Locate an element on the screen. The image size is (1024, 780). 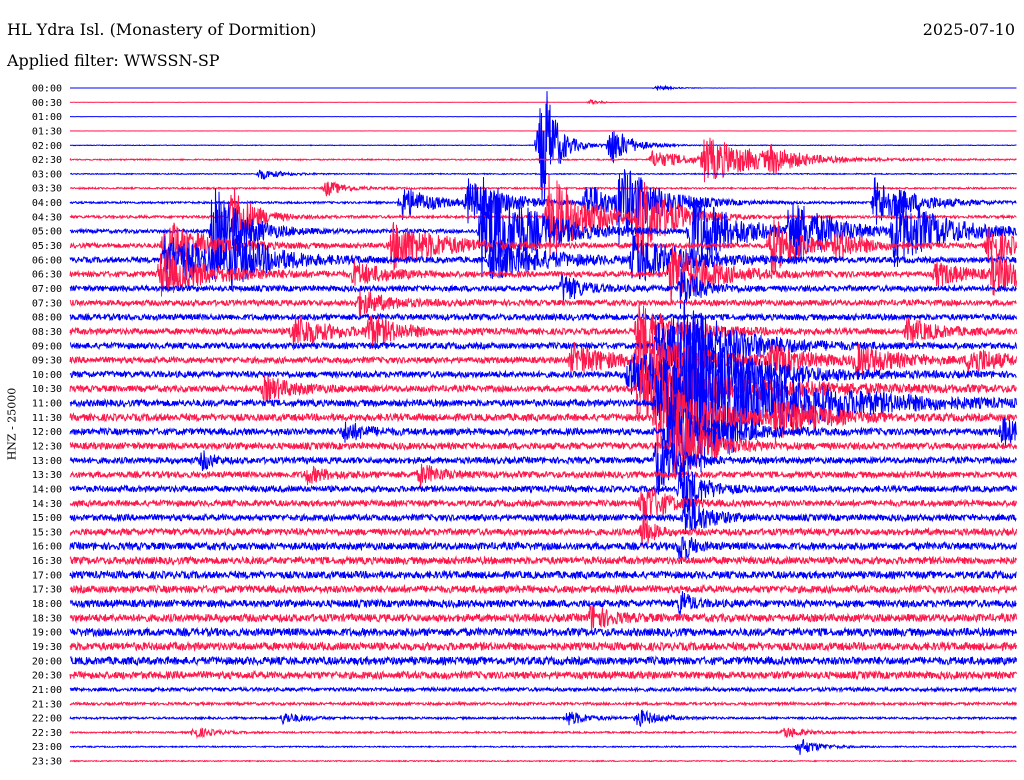
time-label: 08:00 is located at coordinates (47, 318).